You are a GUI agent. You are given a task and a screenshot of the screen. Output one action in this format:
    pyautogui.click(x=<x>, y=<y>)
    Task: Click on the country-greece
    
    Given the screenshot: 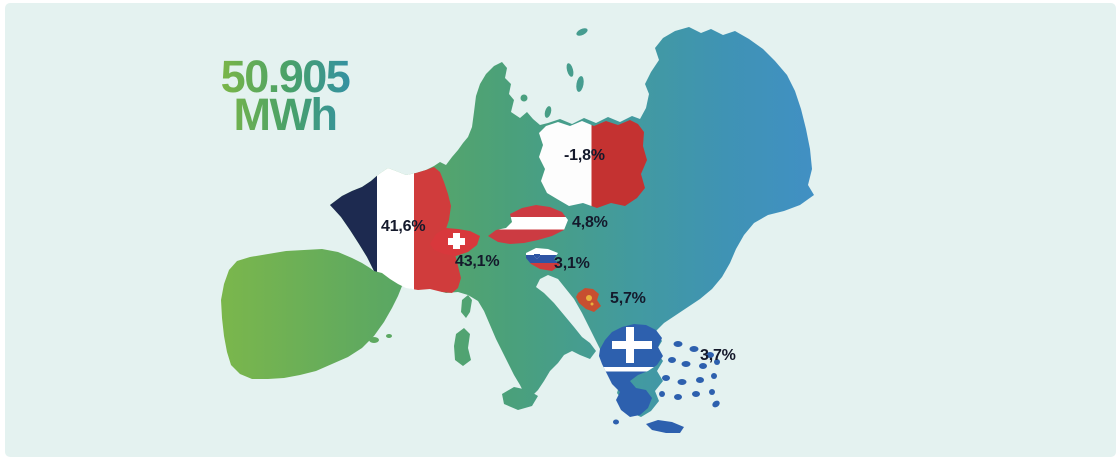 What is the action you would take?
    pyautogui.click(x=659, y=378)
    